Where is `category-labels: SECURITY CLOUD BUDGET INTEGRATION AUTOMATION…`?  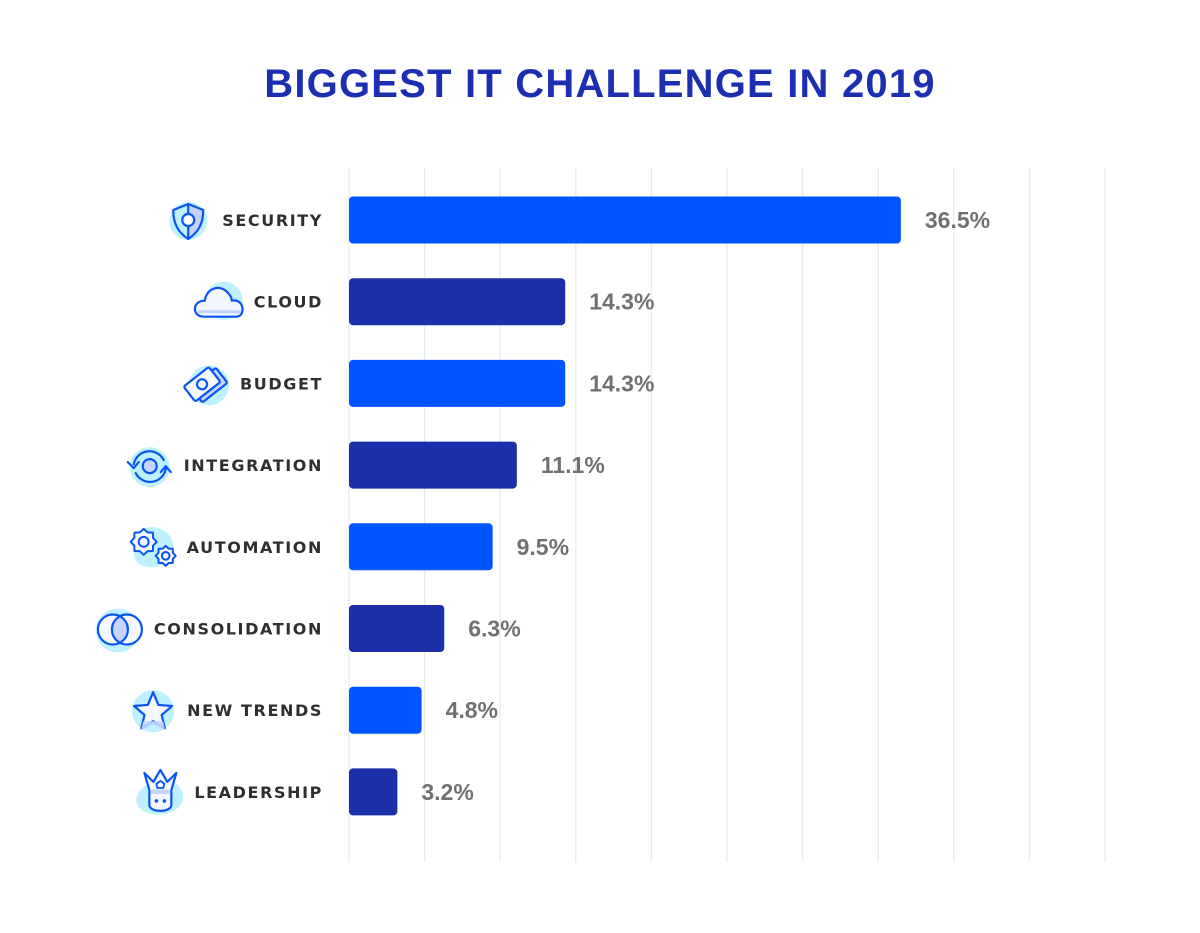
category-labels: SECURITY CLOUD BUDGET INTEGRATION AUTOMATION… is located at coordinates (238, 506).